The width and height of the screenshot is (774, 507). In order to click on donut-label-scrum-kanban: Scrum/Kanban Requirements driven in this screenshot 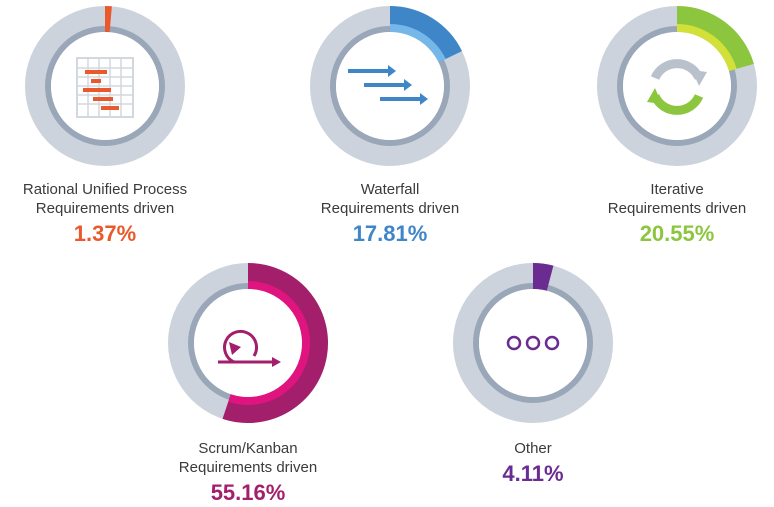, I will do `click(248, 458)`.